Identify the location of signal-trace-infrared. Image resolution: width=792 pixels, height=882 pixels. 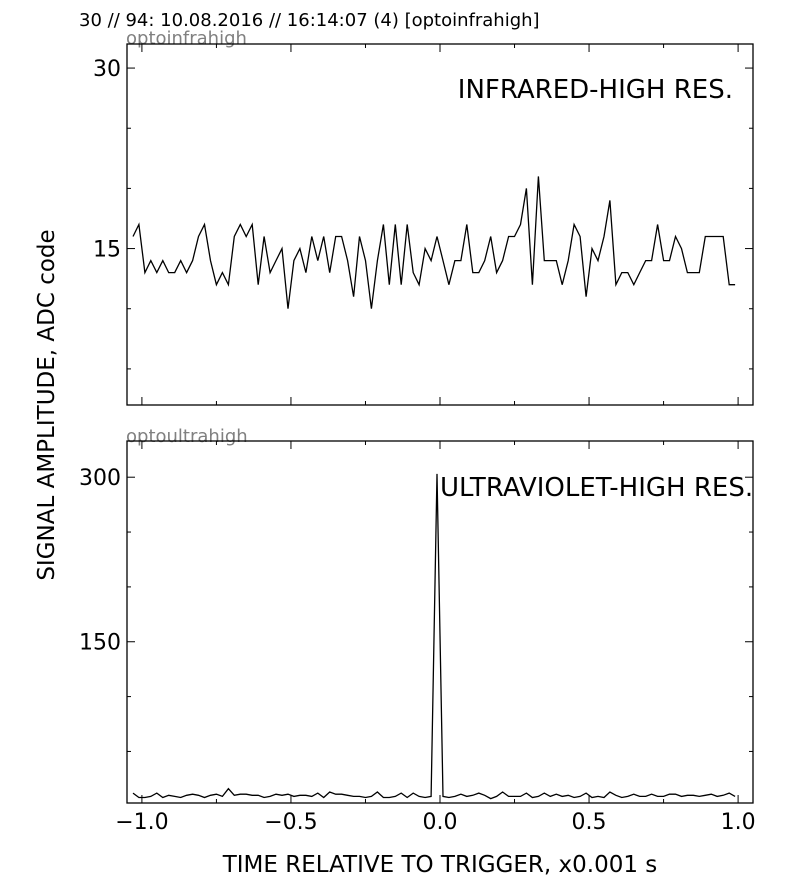
(434, 242).